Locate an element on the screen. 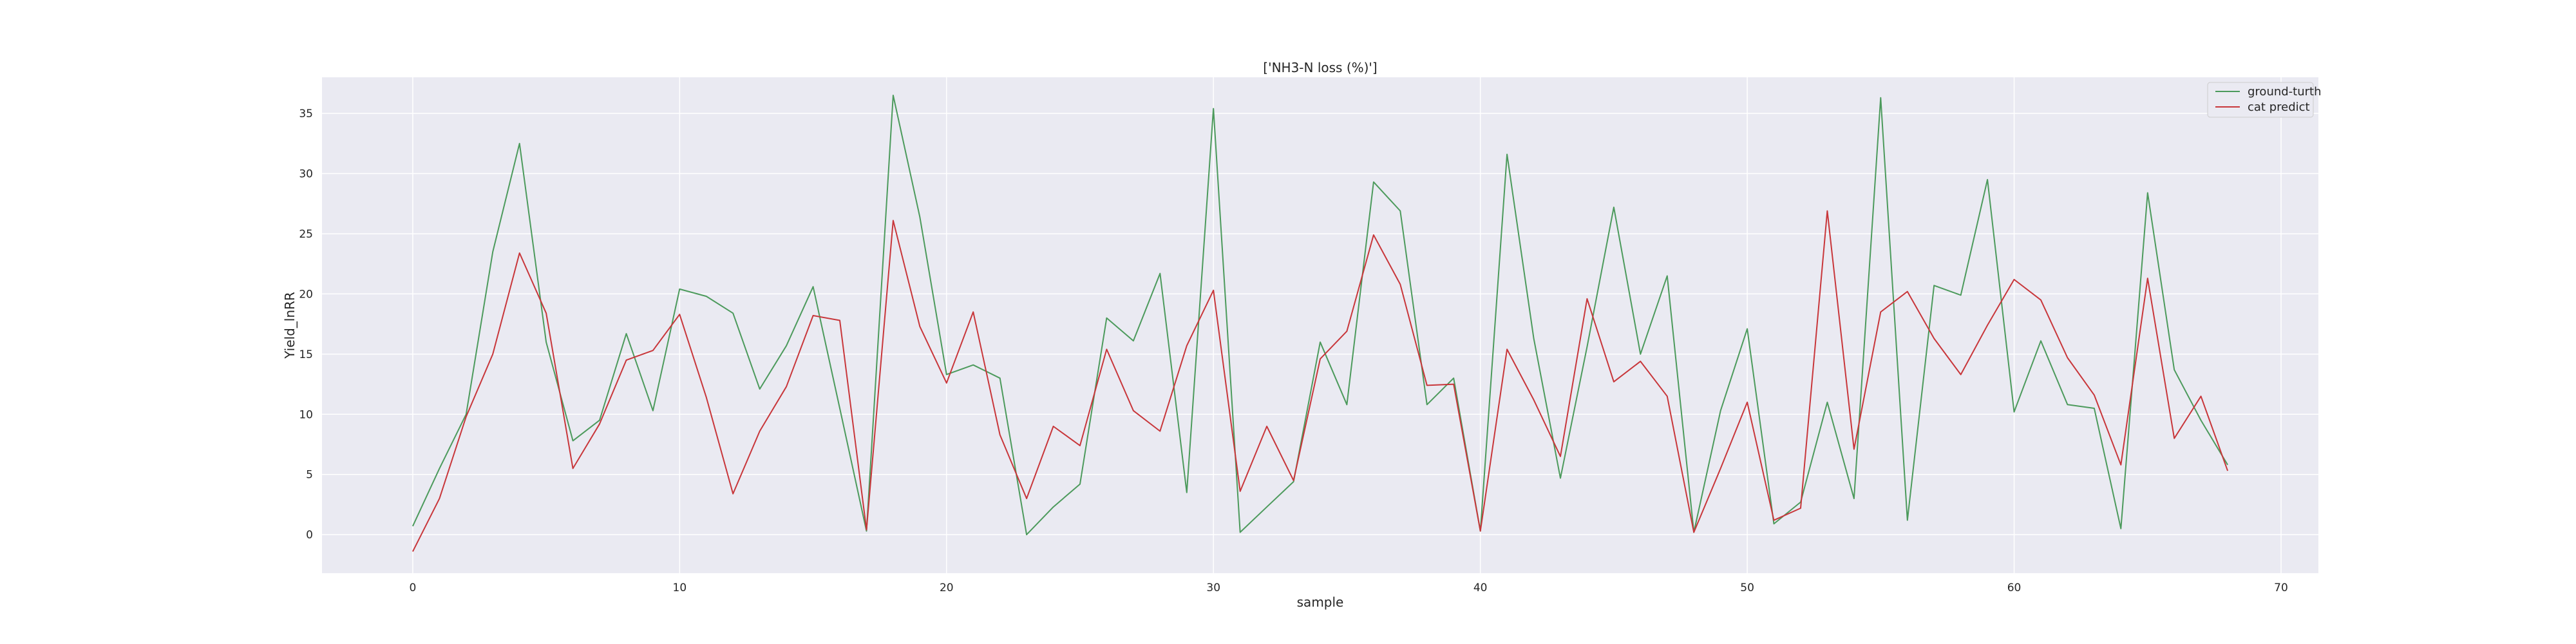 This screenshot has height=644, width=2576. x-tick-label: 0 is located at coordinates (413, 588).